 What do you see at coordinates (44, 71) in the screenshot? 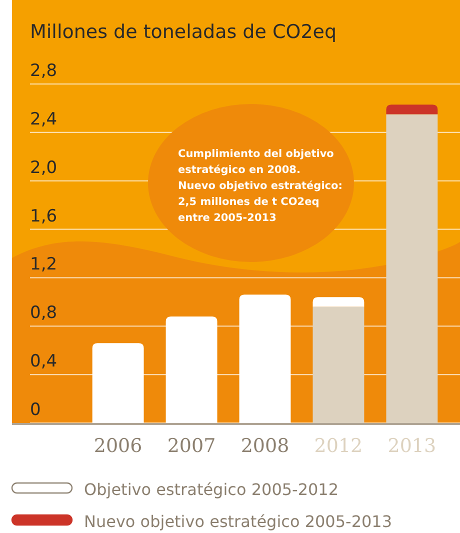
I see `y-tick-label: 2,8` at bounding box center [44, 71].